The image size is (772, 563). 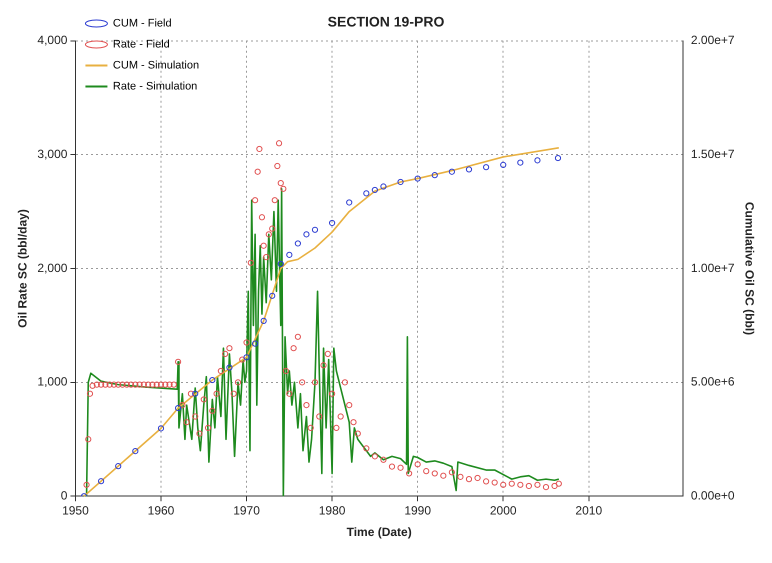 What do you see at coordinates (141, 44) in the screenshot?
I see `legend-label: Rate - Field` at bounding box center [141, 44].